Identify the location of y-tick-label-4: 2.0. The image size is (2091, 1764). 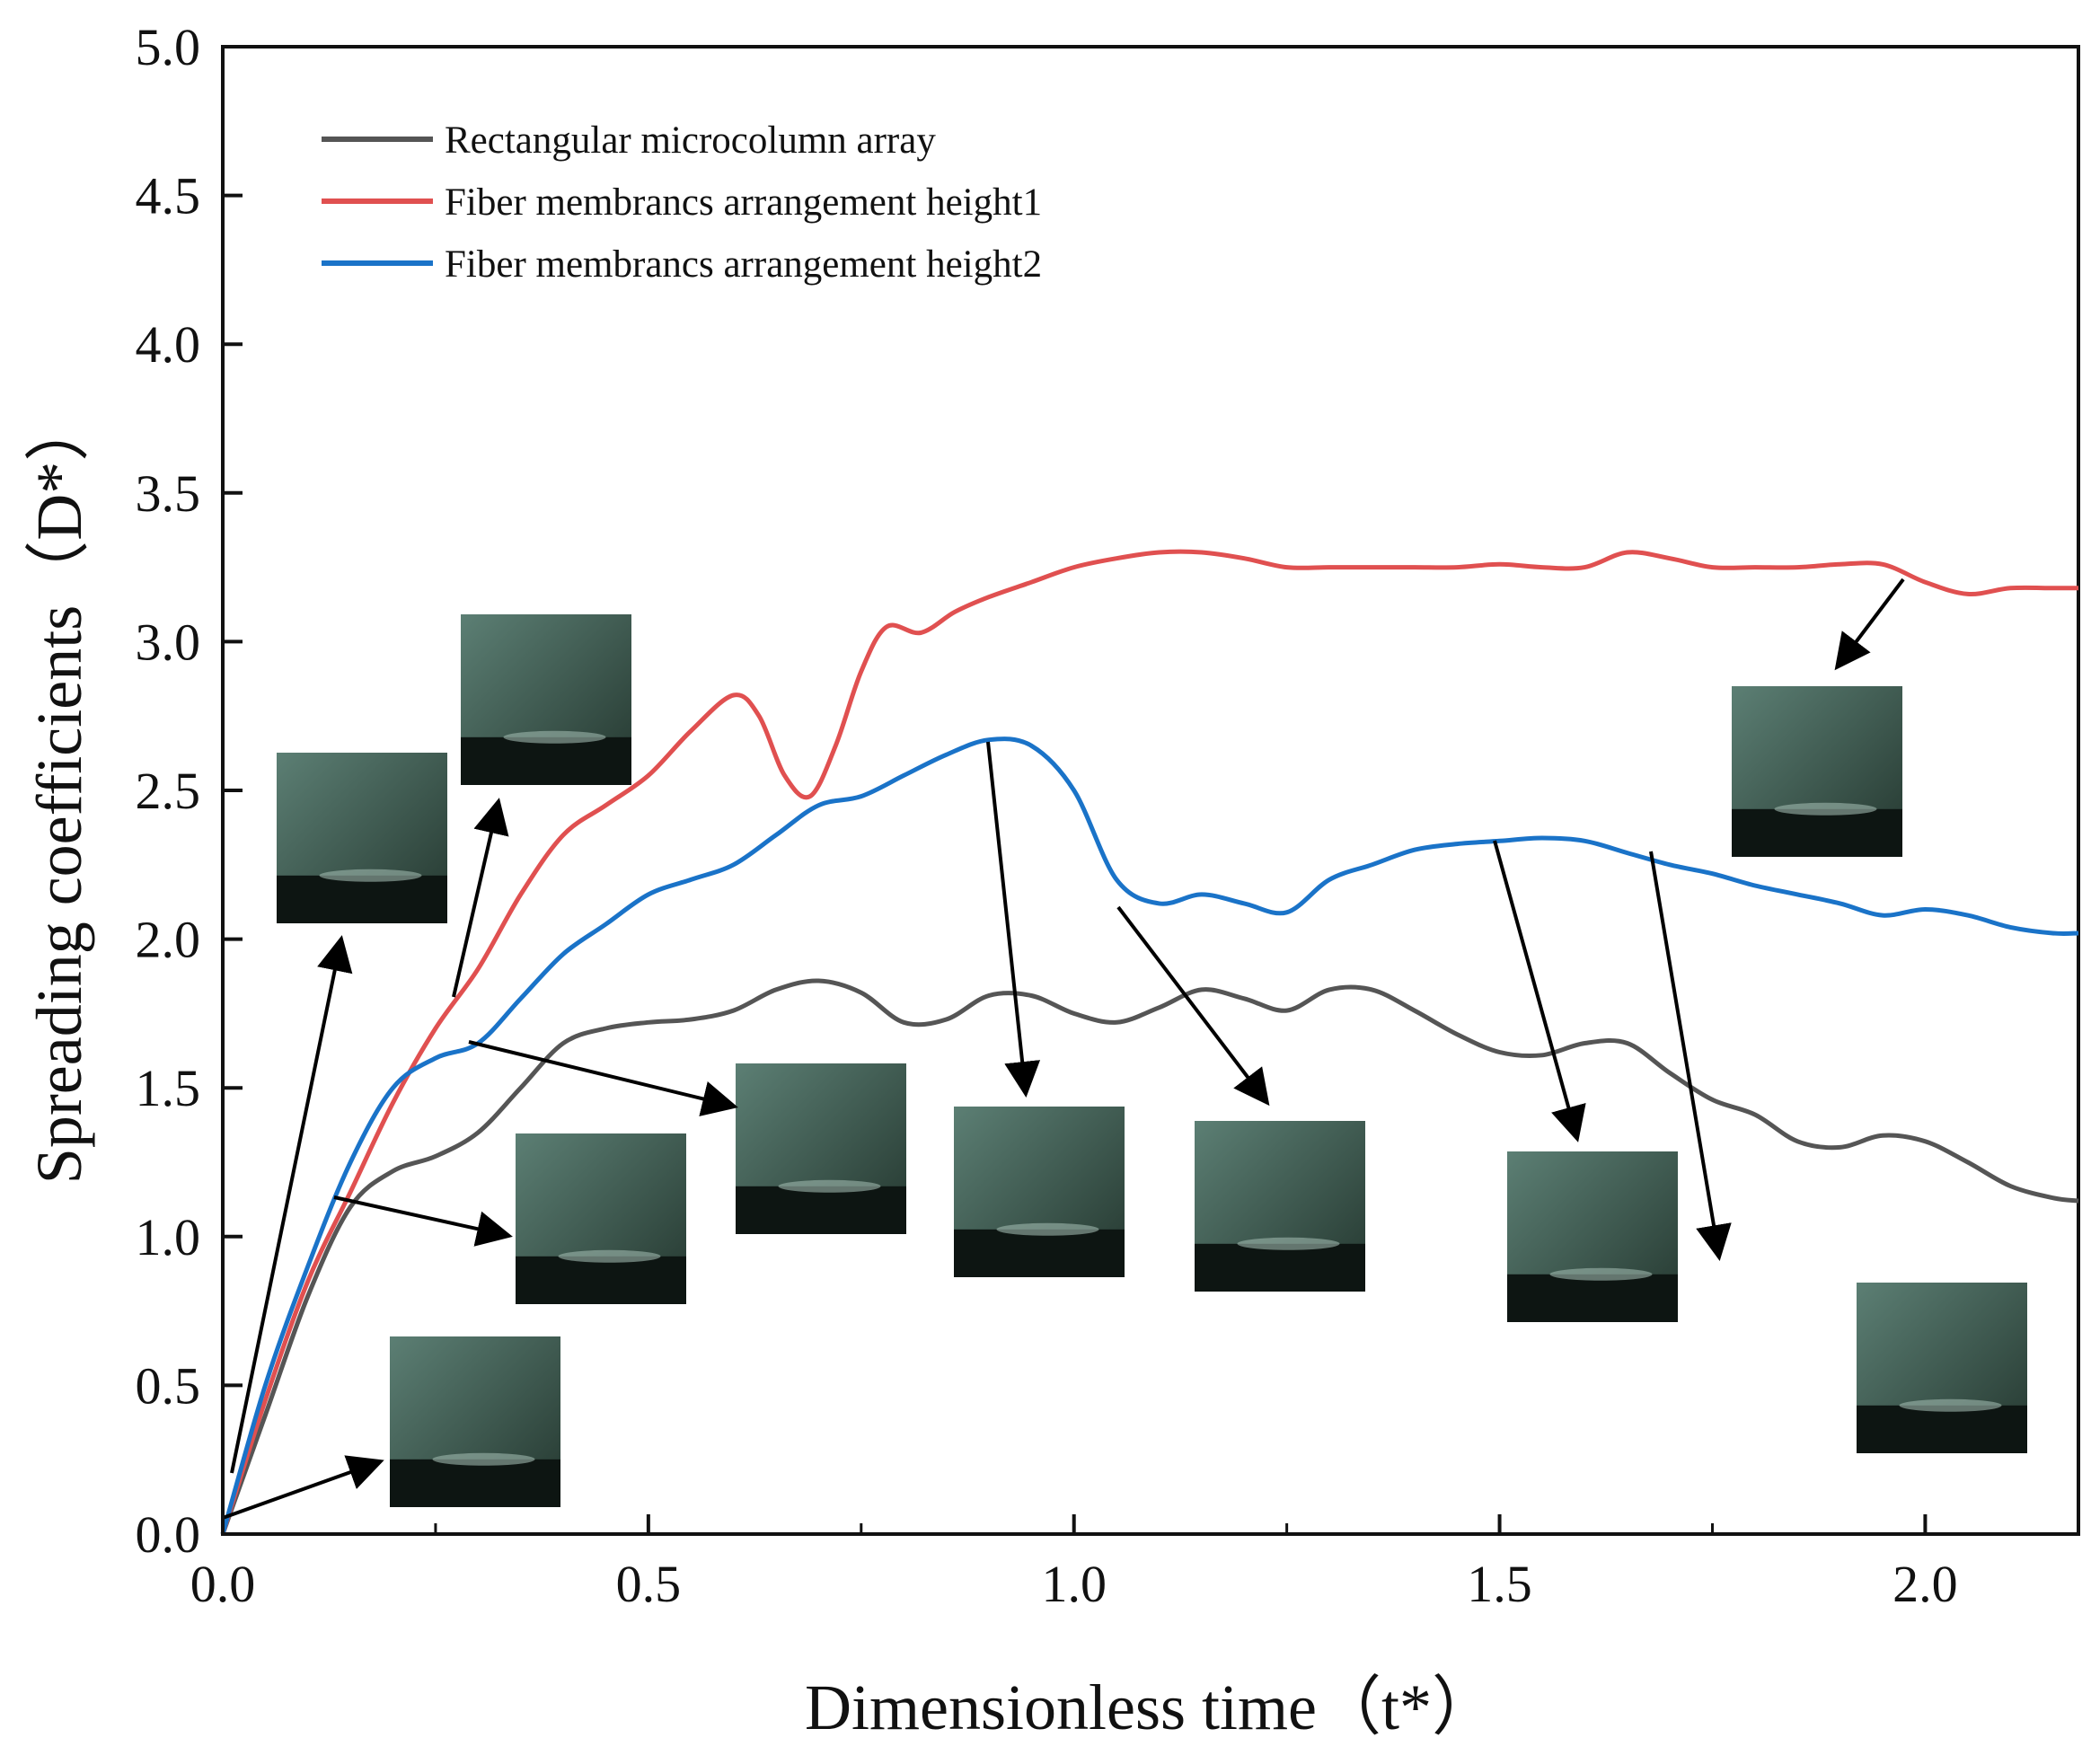
(168, 940).